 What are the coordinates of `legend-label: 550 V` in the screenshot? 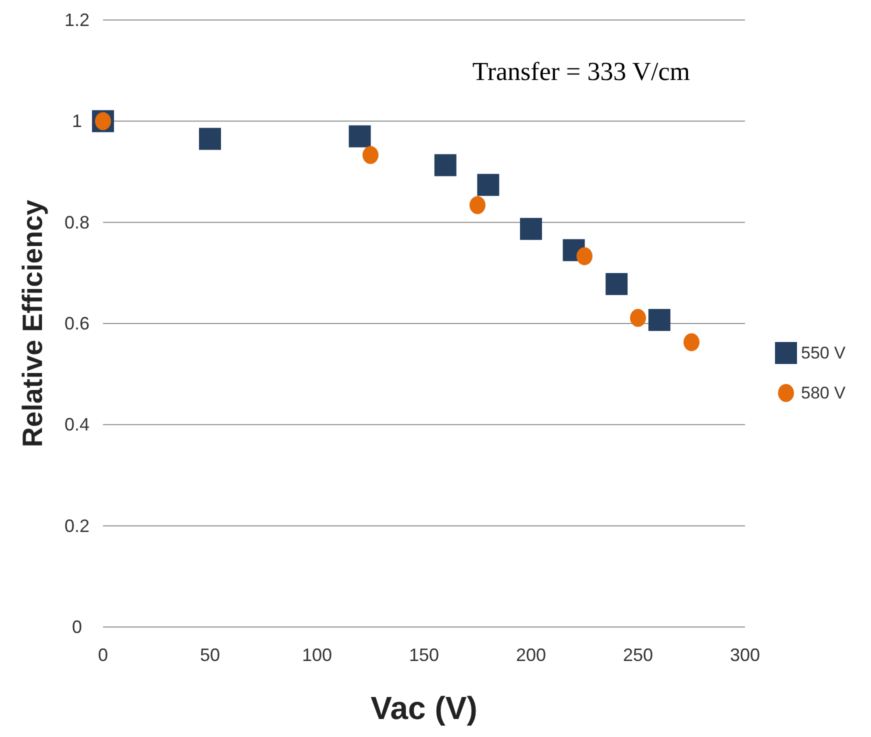 It's located at (823, 353).